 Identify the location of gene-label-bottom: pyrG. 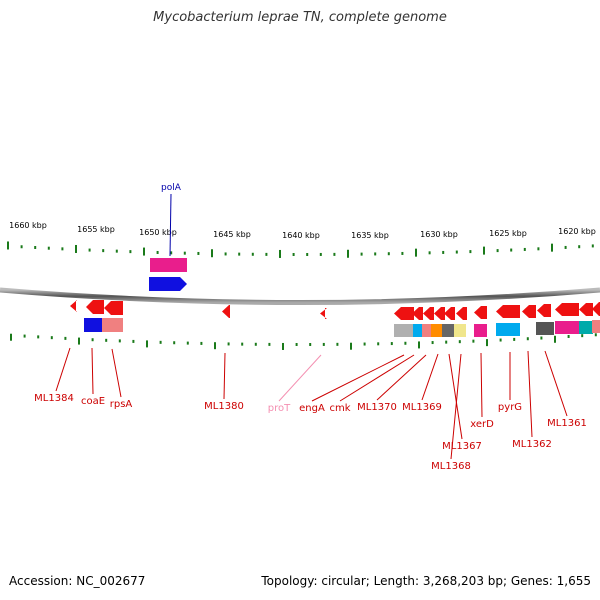
(510, 407).